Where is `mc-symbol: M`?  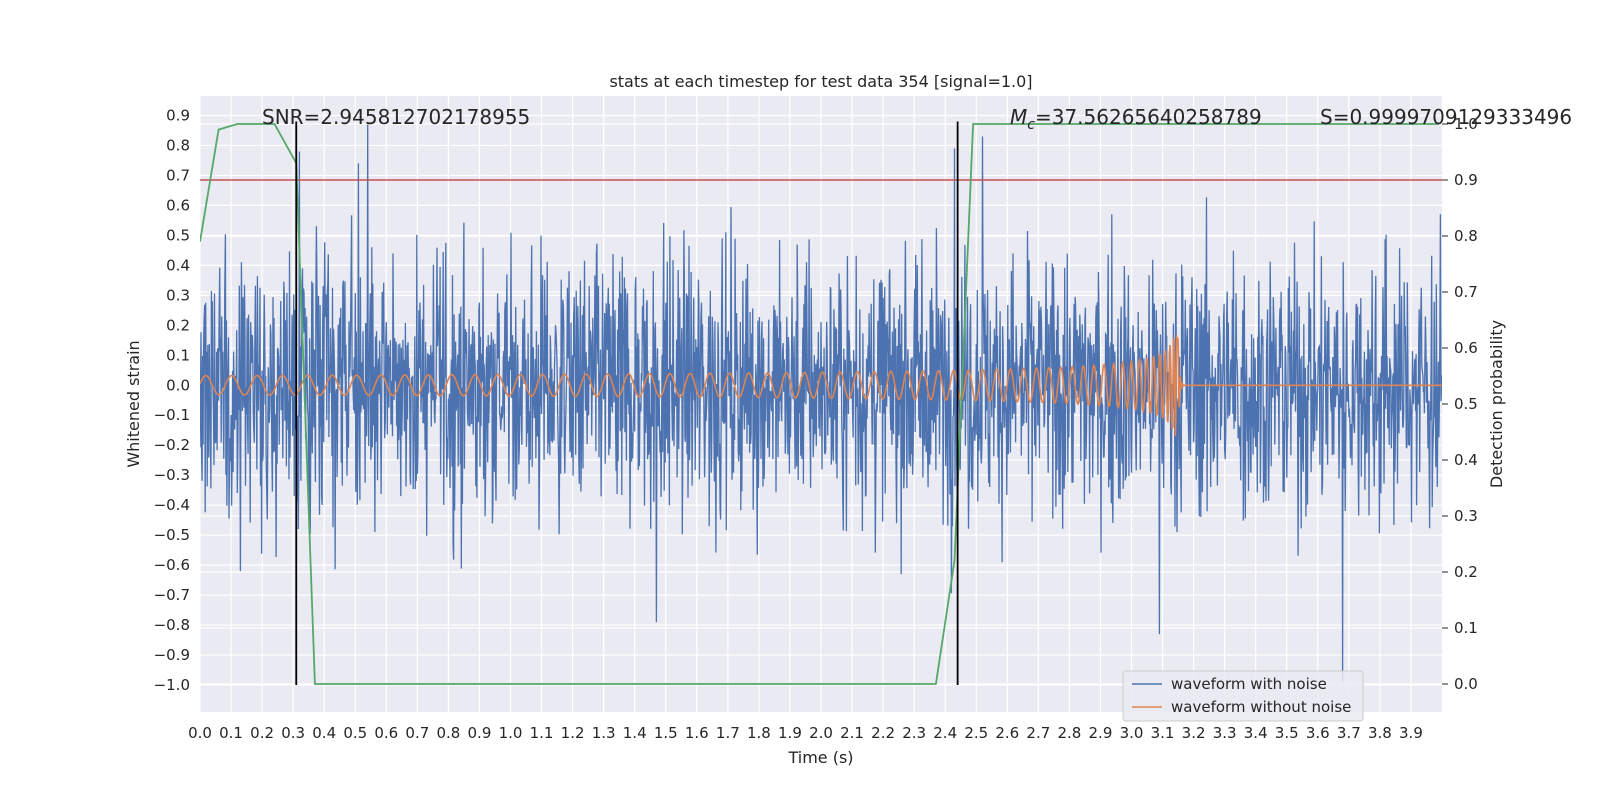
mc-symbol: M is located at coordinates (1018, 117).